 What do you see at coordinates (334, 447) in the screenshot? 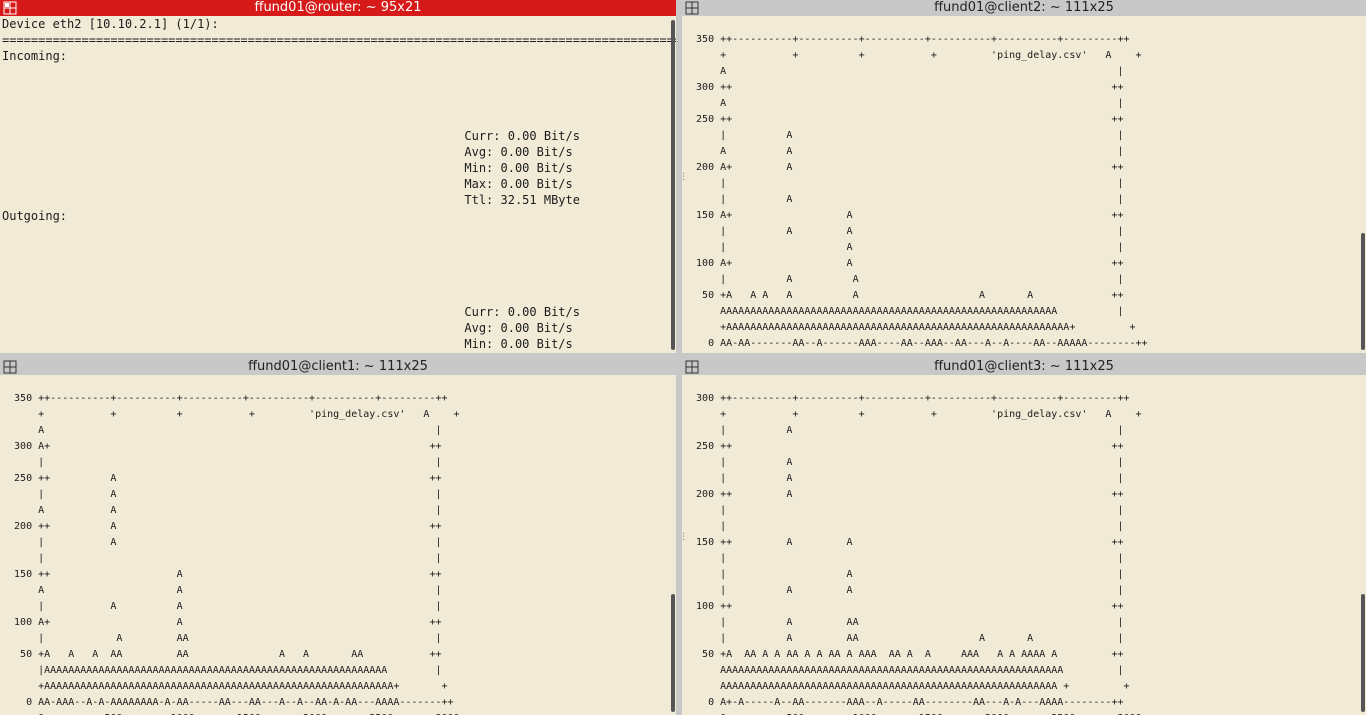
I see `terminal-line: 300 A+ ++` at bounding box center [334, 447].